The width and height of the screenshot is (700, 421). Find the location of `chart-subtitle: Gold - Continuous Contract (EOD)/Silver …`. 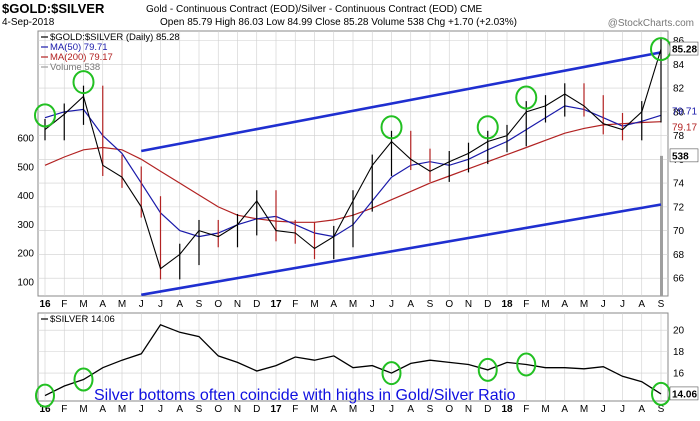

chart-subtitle: Gold - Continuous Contract (EOD)/Silver … is located at coordinates (314, 9).